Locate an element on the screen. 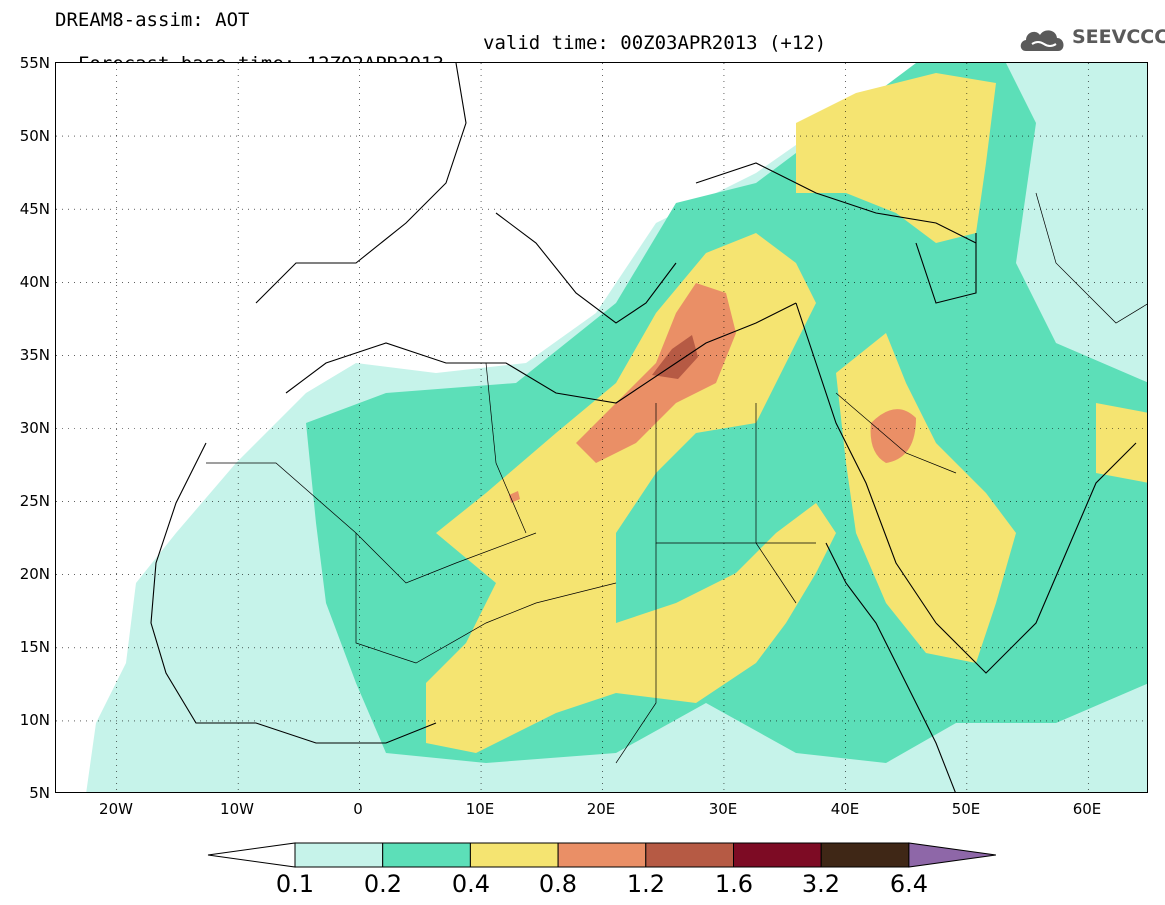 This screenshot has width=1165, height=905. lon-label-50e: 50E is located at coordinates (966, 809).